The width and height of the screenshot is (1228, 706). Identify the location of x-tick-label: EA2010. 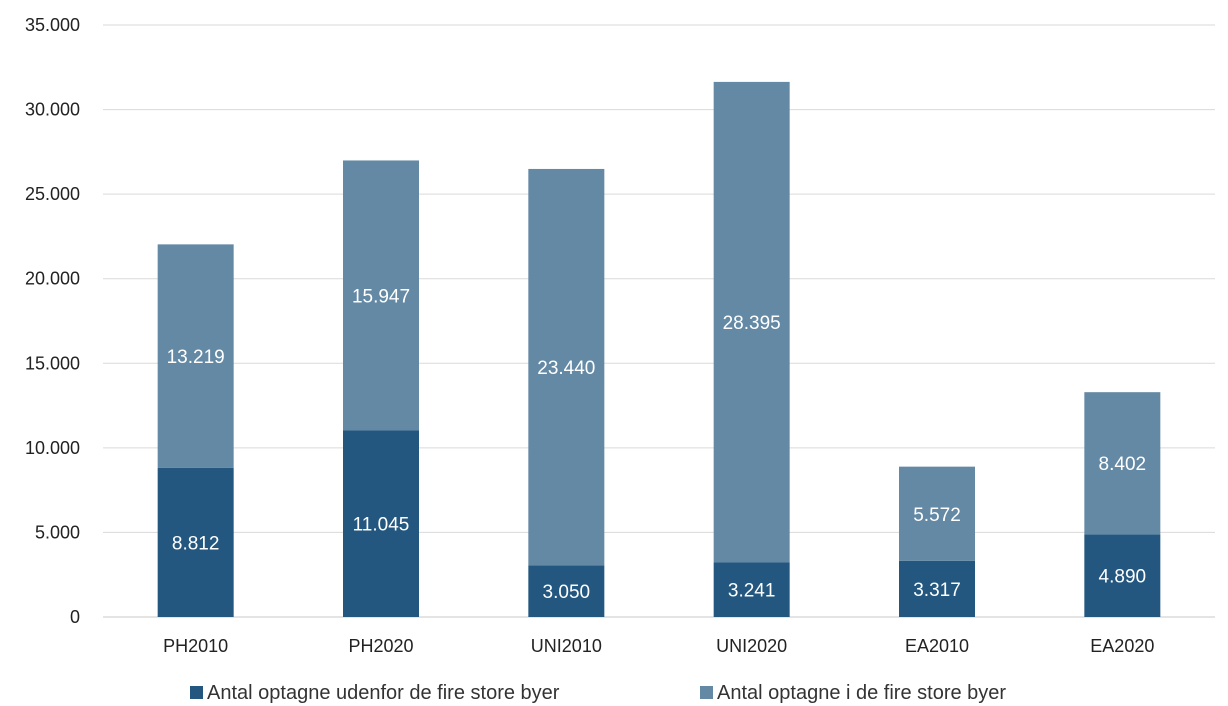
(937, 646).